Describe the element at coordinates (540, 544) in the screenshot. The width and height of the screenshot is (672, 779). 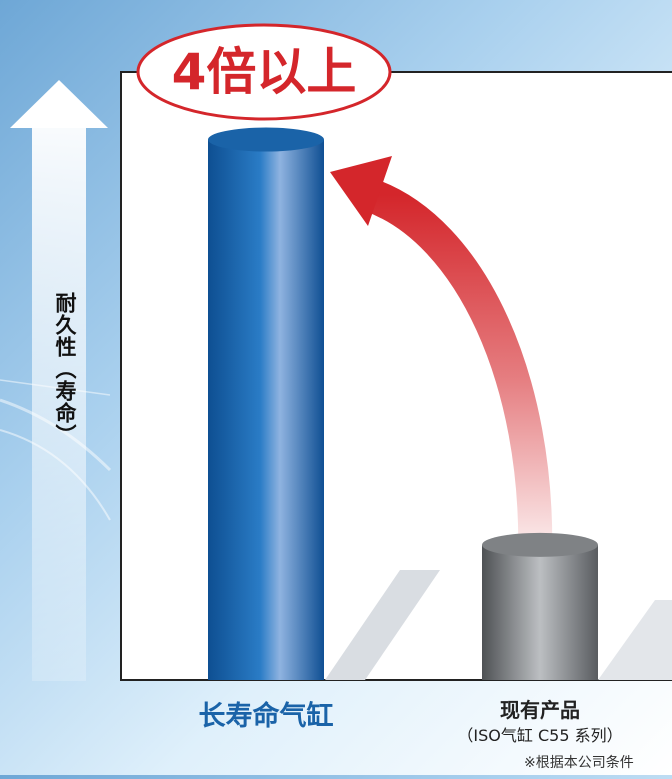
I see `bar-existing-top` at that location.